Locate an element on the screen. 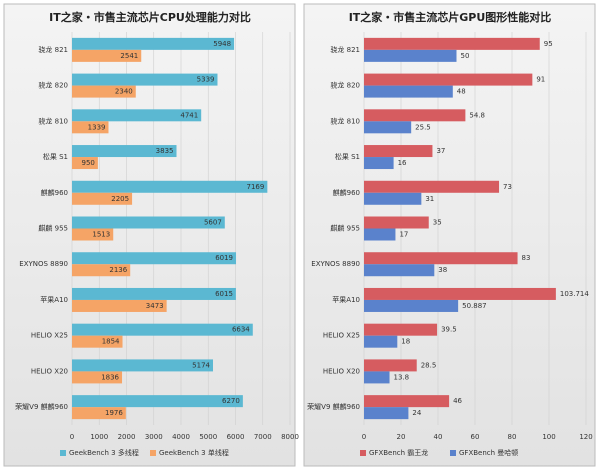 The width and height of the screenshot is (600, 470). x-tick-label: 6000 is located at coordinates (236, 437).